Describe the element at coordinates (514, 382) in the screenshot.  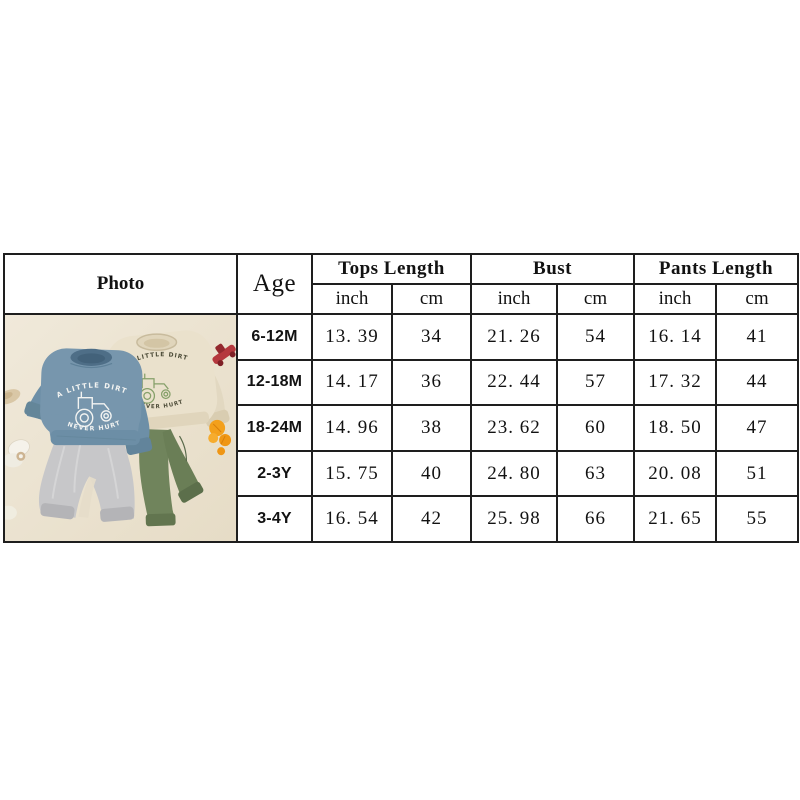
I see `size-value: 22. 44` at that location.